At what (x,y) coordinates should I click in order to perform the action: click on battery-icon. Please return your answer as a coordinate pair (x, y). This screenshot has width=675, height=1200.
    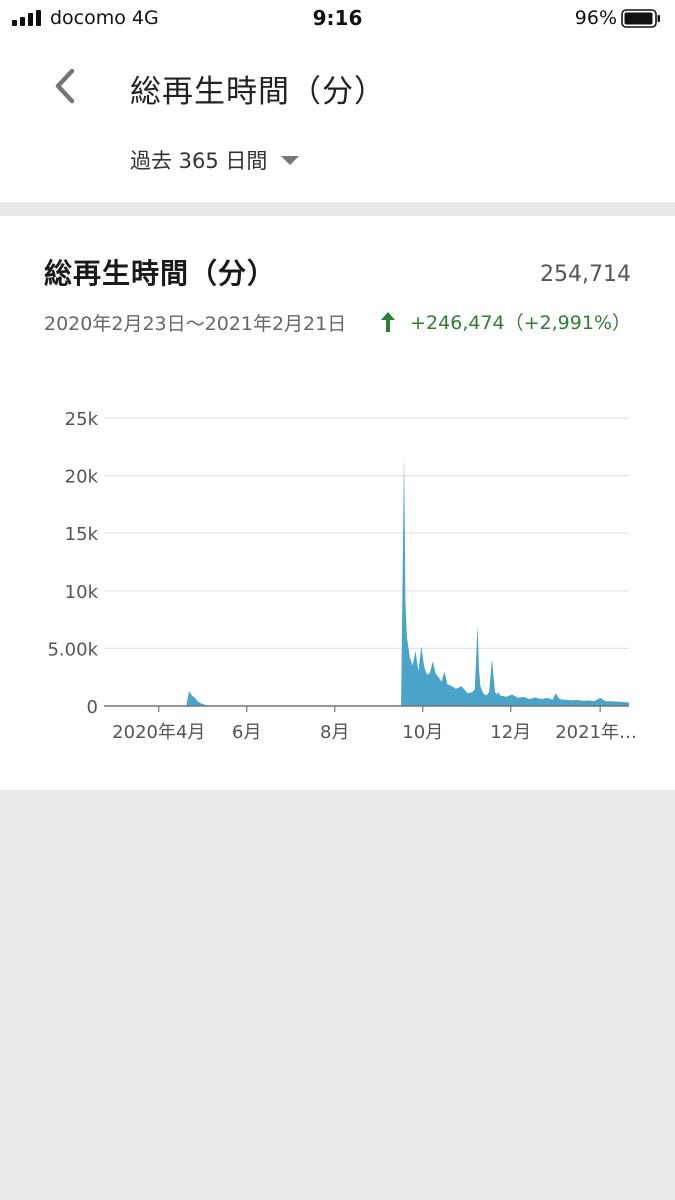
    Looking at the image, I should click on (640, 18).